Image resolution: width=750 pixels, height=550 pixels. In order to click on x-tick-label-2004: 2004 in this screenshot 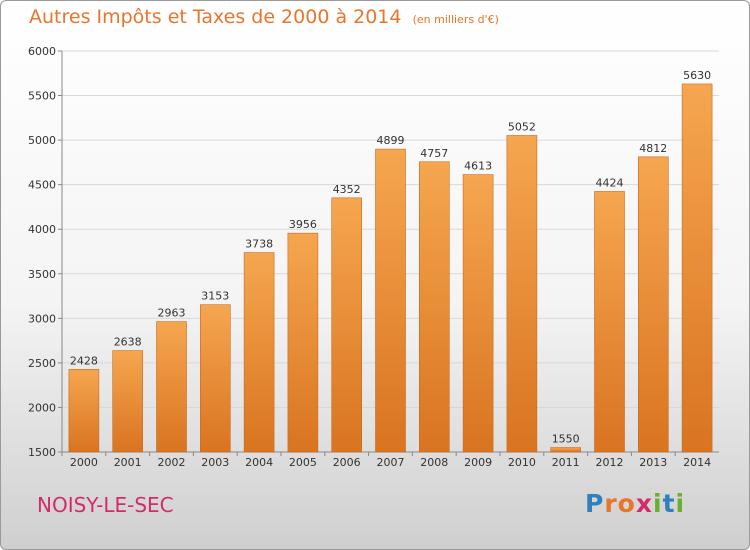, I will do `click(259, 462)`.